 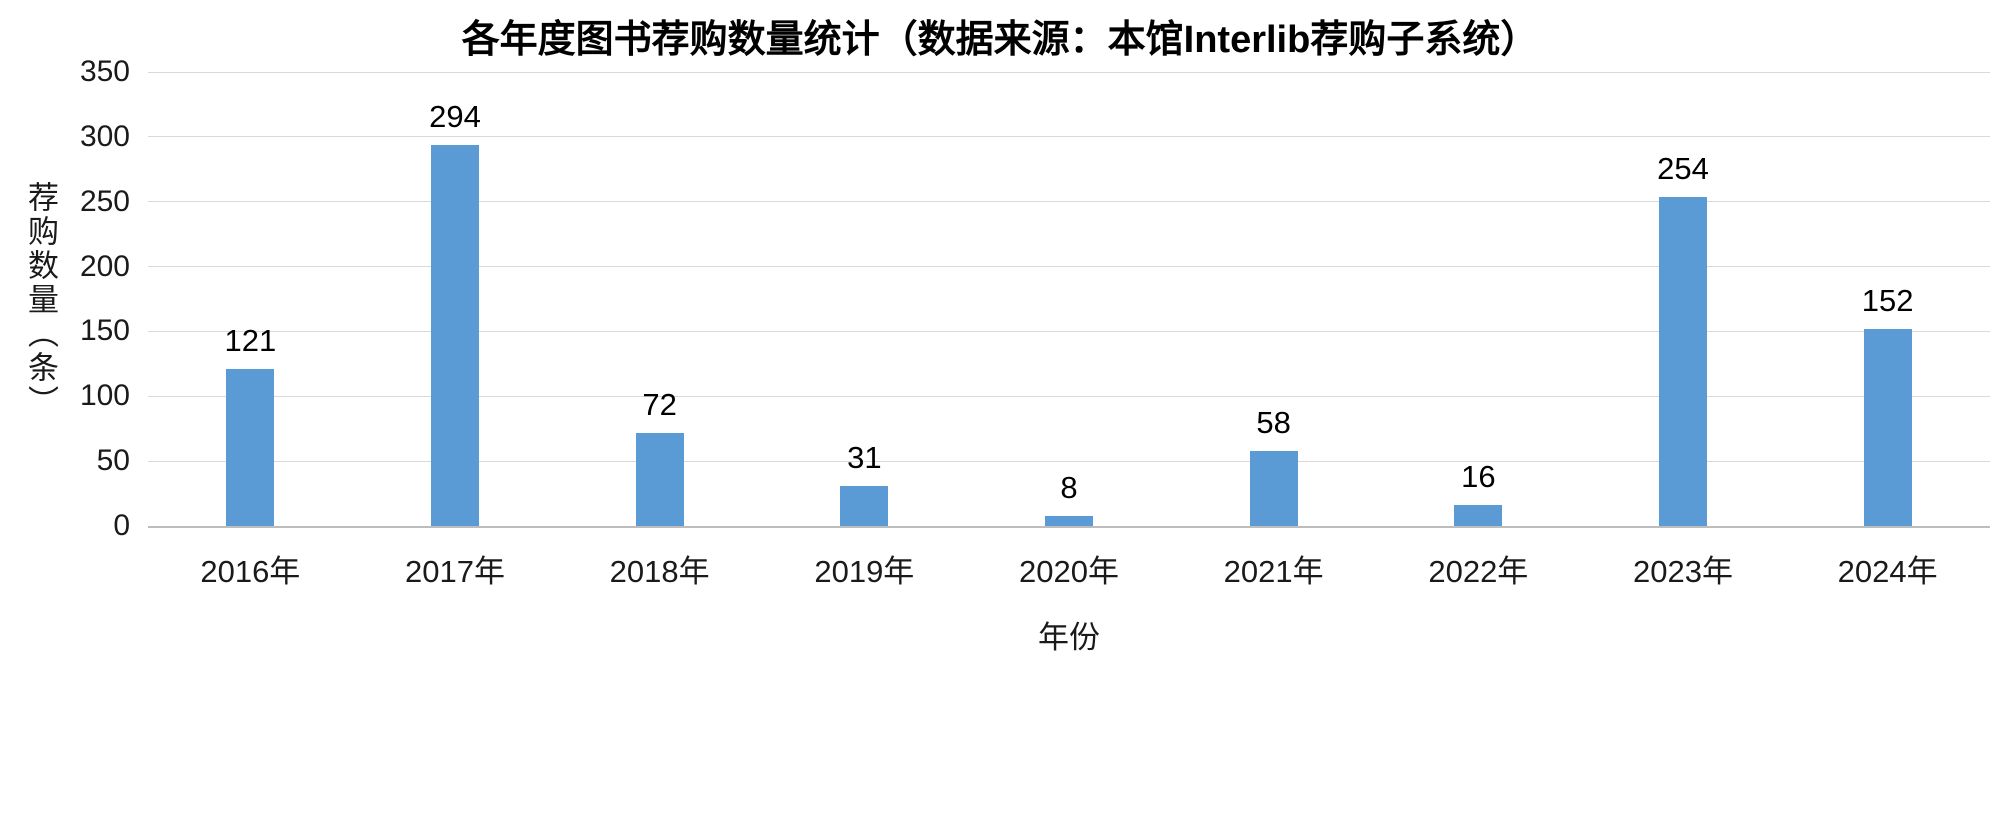 I want to click on bar-2022年, so click(x=1478, y=515).